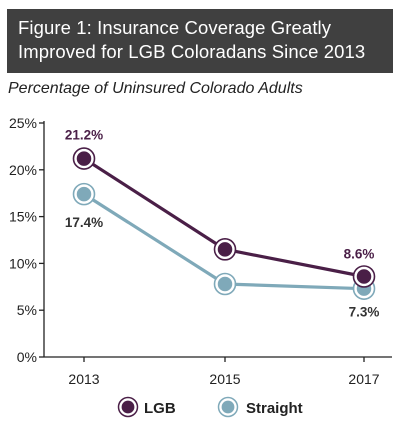 The height and width of the screenshot is (424, 400). What do you see at coordinates (84, 222) in the screenshot?
I see `data-label-straight: 17.4%` at bounding box center [84, 222].